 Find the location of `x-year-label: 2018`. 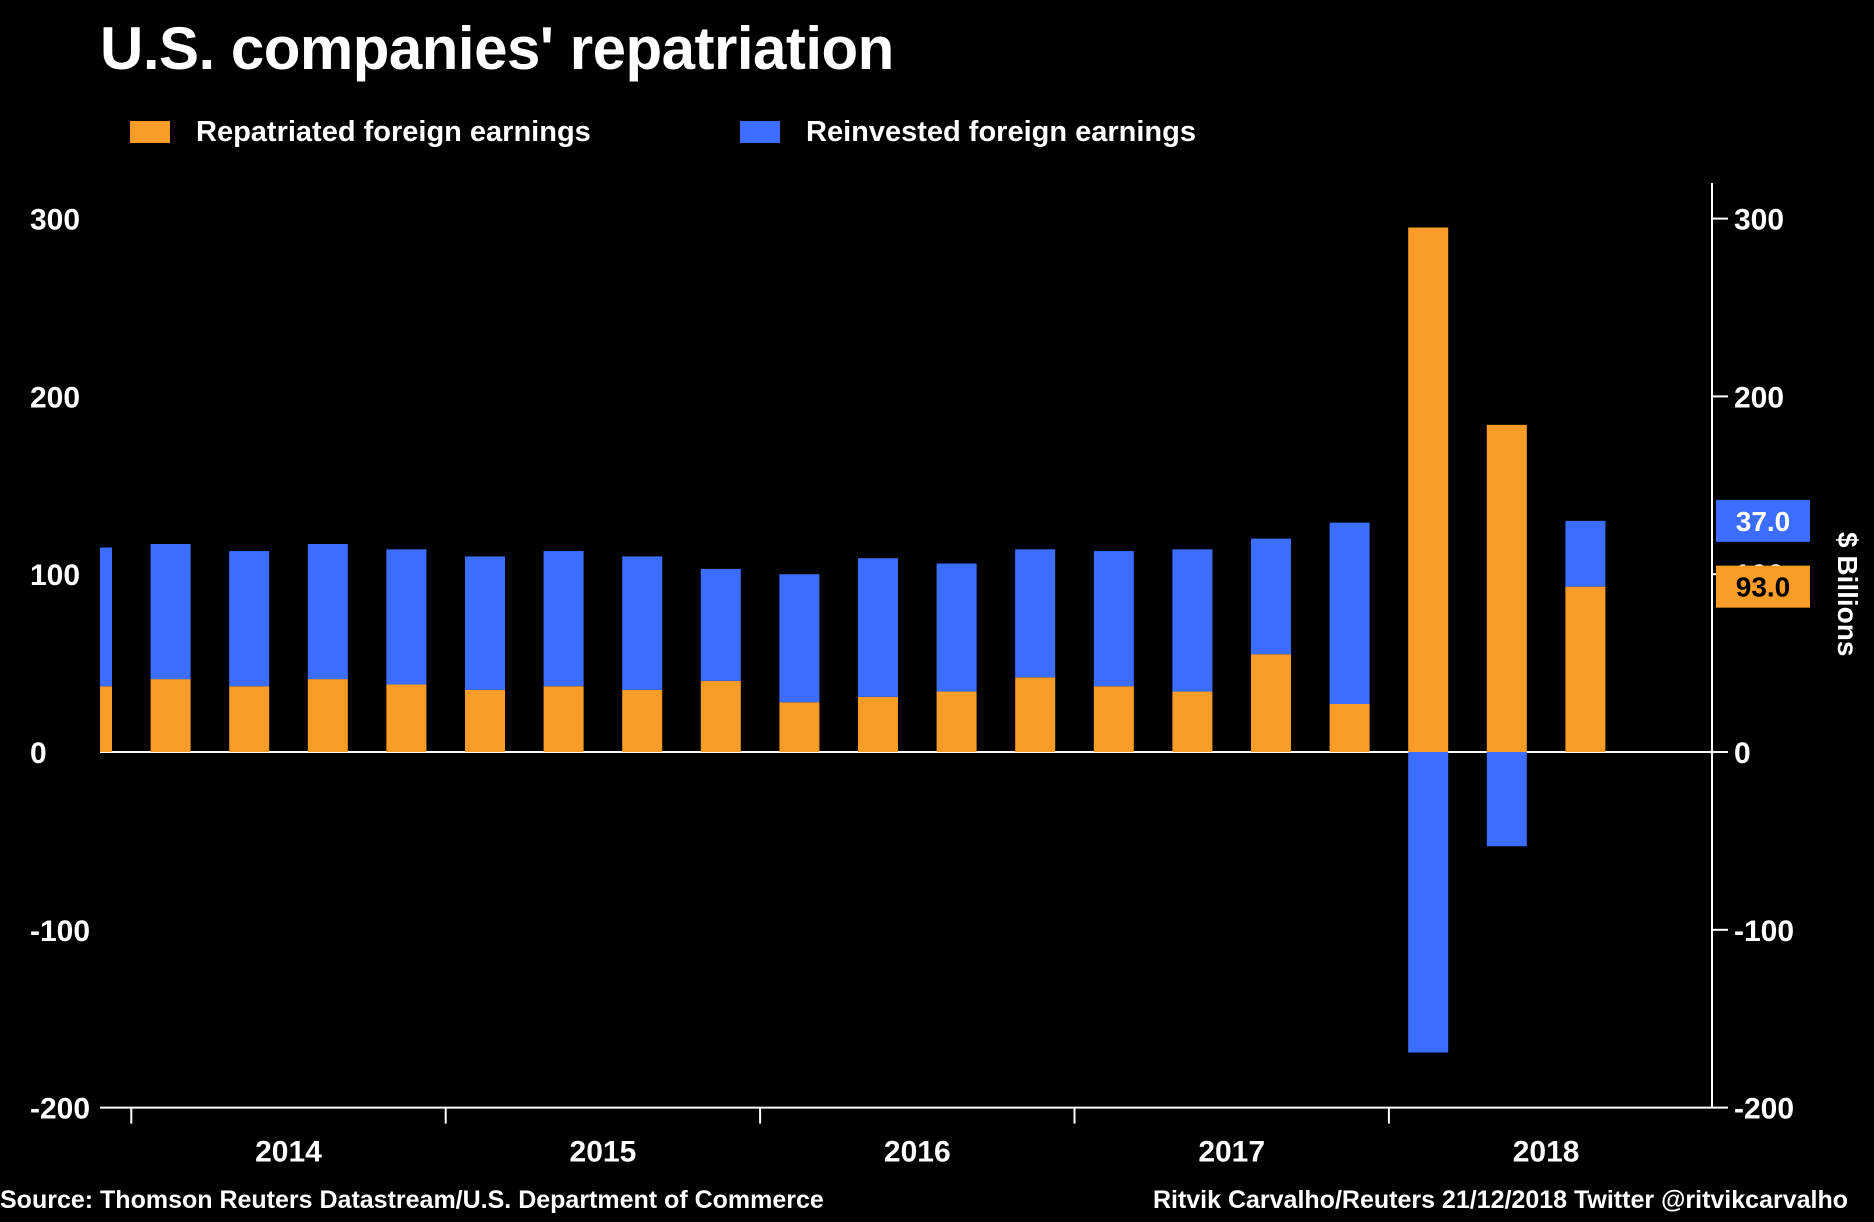

x-year-label: 2018 is located at coordinates (1546, 1152).